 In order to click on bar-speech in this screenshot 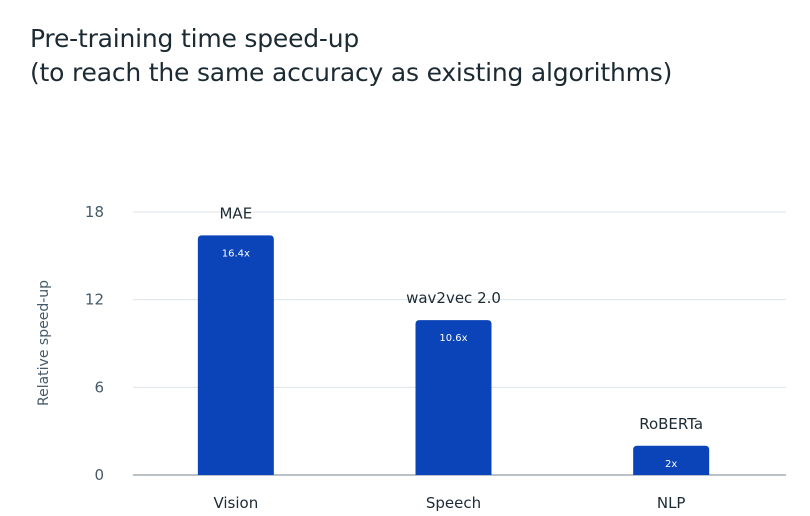, I will do `click(453, 397)`.